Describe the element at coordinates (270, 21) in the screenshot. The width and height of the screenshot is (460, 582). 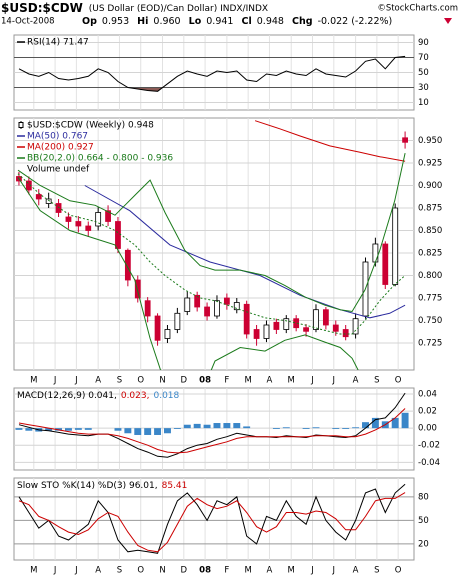
I see `quote-value: 0.948` at that location.